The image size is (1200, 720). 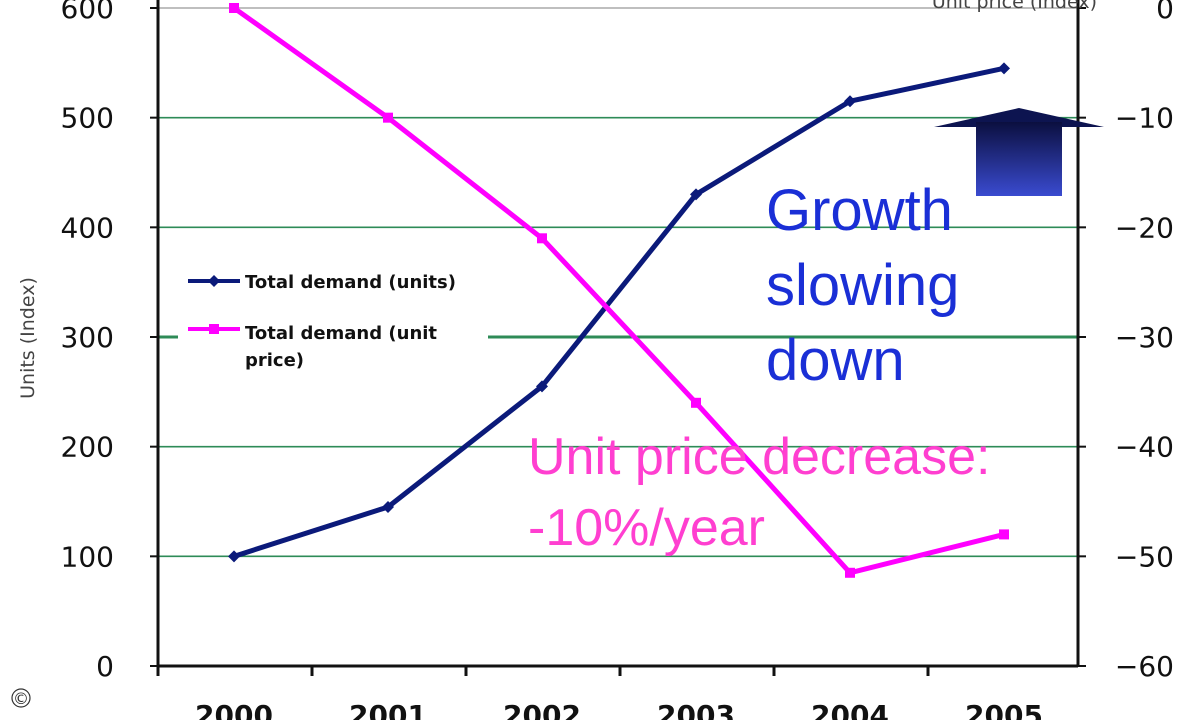 I want to click on legend-marker-diamond, so click(x=214, y=281).